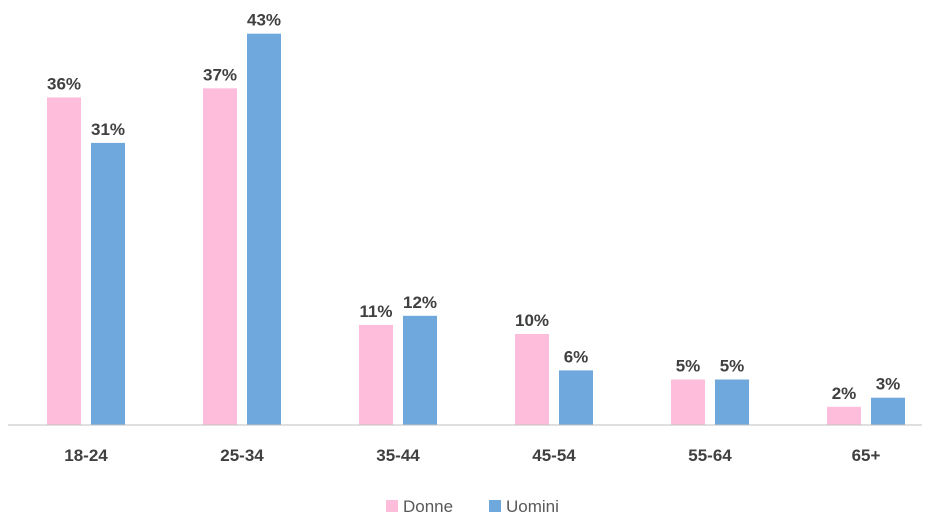 The width and height of the screenshot is (931, 520). Describe the element at coordinates (472, 506) in the screenshot. I see `legend: Donne Uomini` at that location.